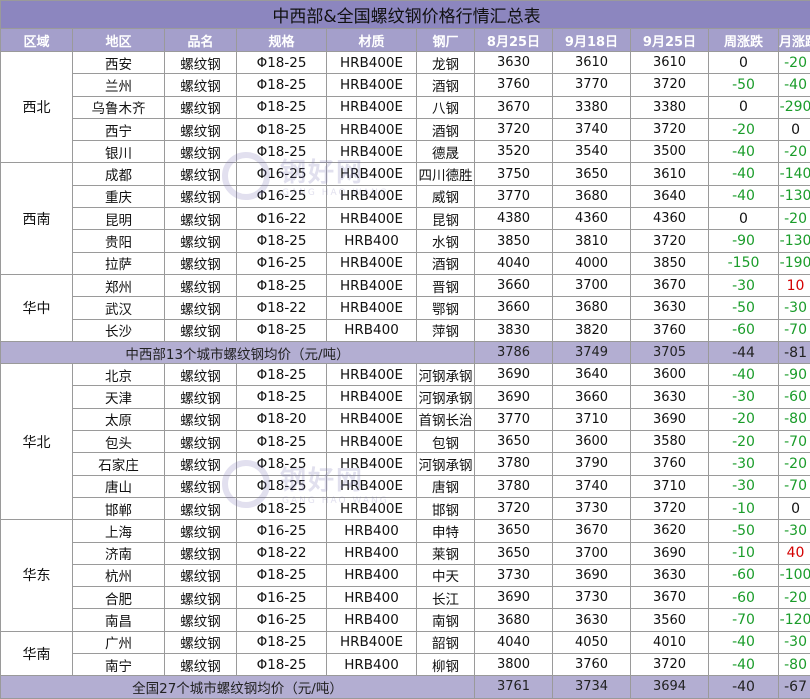 The height and width of the screenshot is (699, 810). I want to click on price-sep25-cell: 3690, so click(670, 553).